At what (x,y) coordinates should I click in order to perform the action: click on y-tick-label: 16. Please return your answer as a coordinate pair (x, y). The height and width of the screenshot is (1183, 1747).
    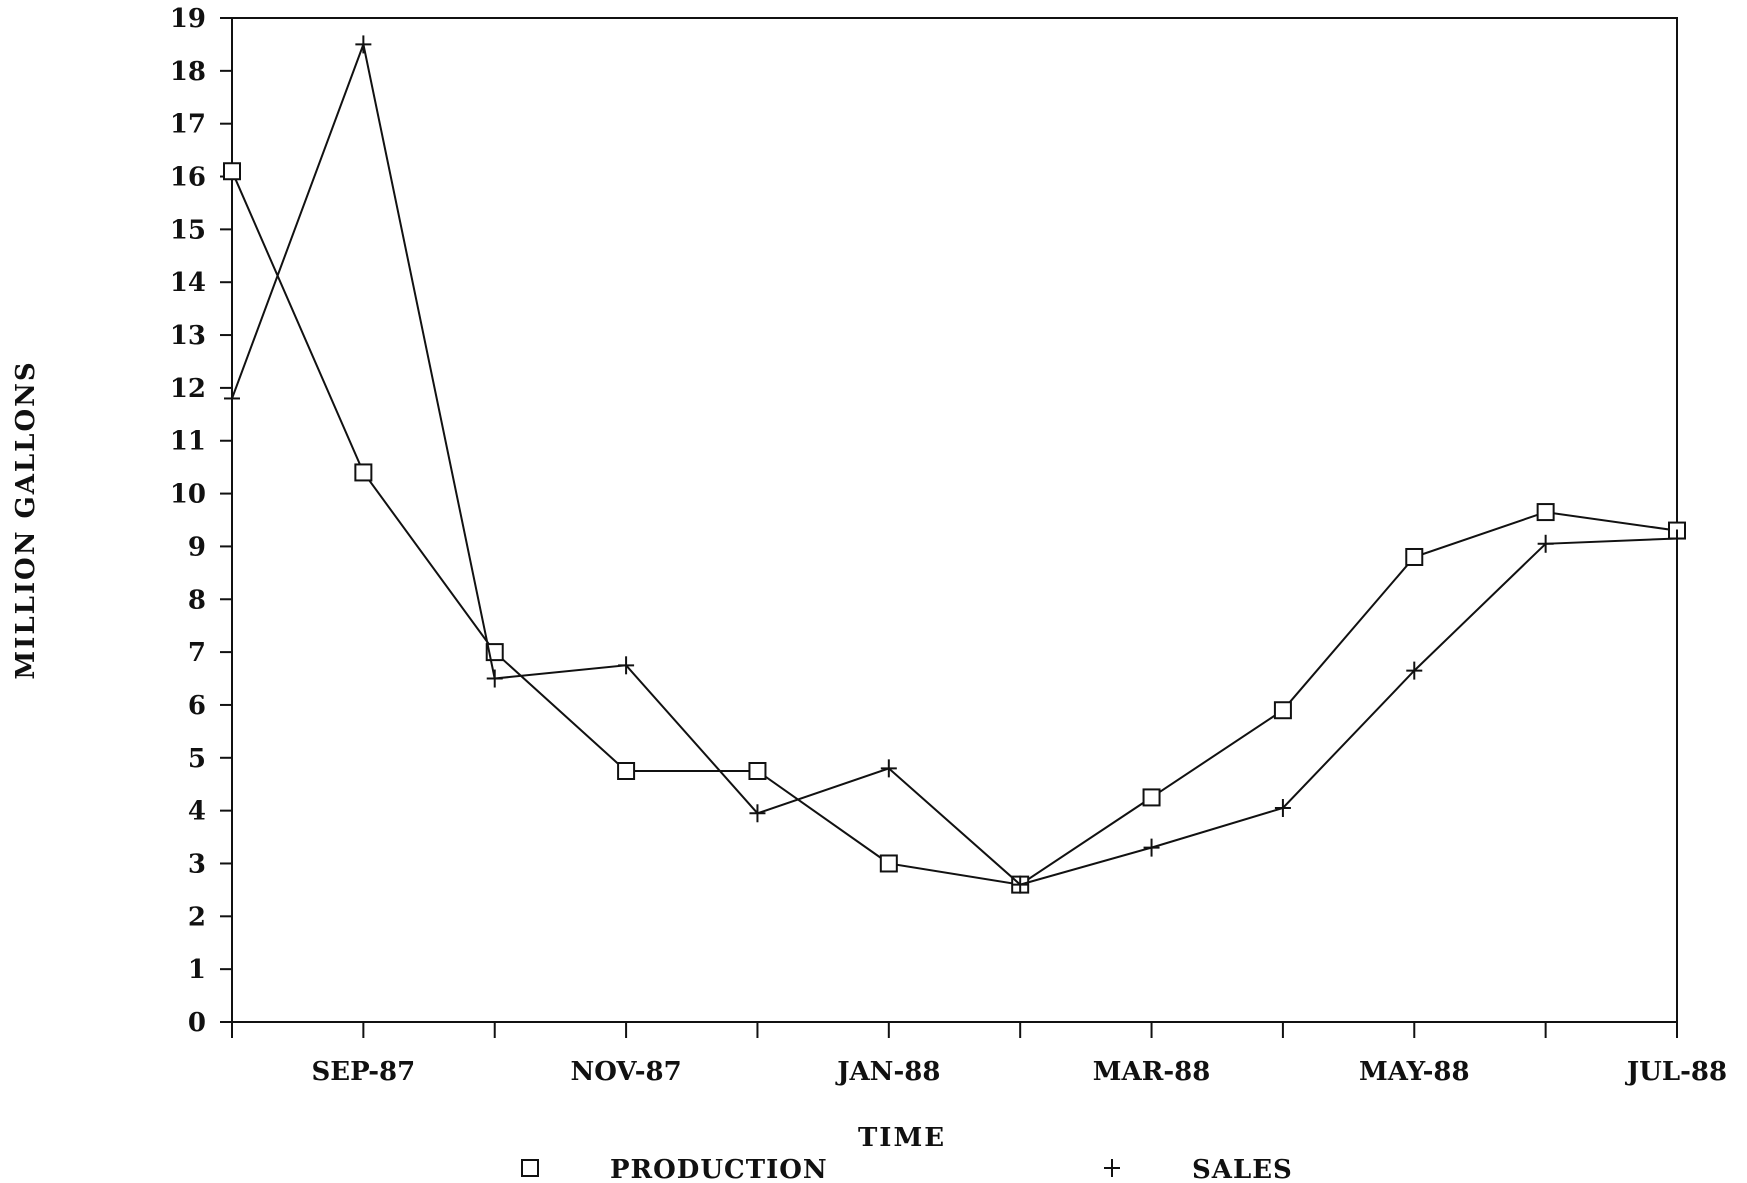
    Looking at the image, I should click on (188, 178).